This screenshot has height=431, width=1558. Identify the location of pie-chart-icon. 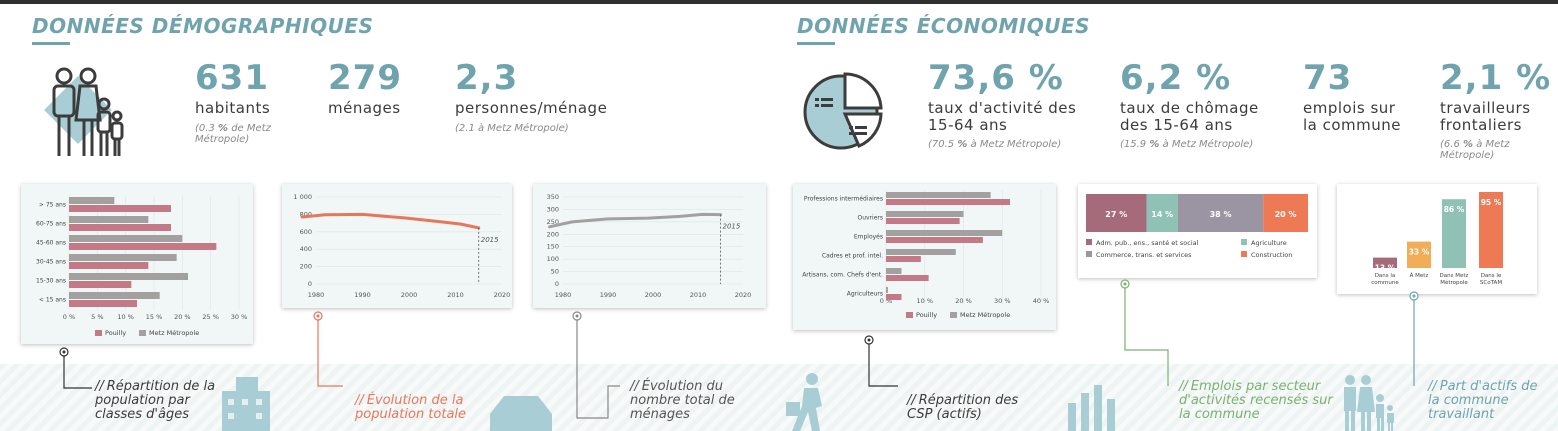
(843, 111).